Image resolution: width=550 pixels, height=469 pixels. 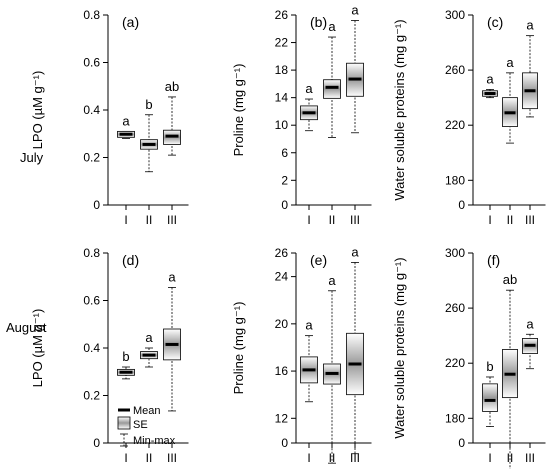 I want to click on legend-se-swatch, so click(x=124, y=423).